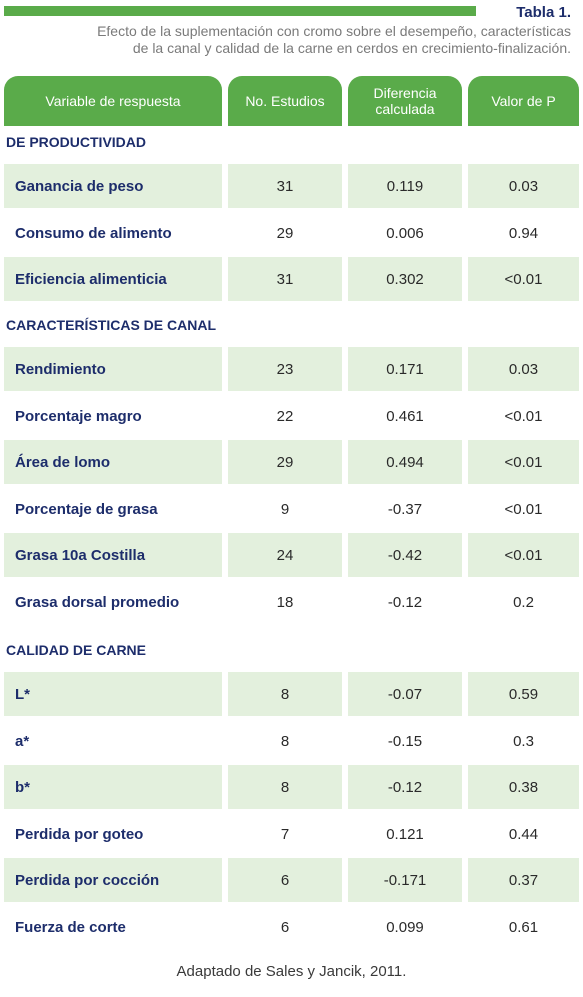 The image size is (583, 997). I want to click on variable-cell: Eficiencia alimenticia, so click(113, 279).